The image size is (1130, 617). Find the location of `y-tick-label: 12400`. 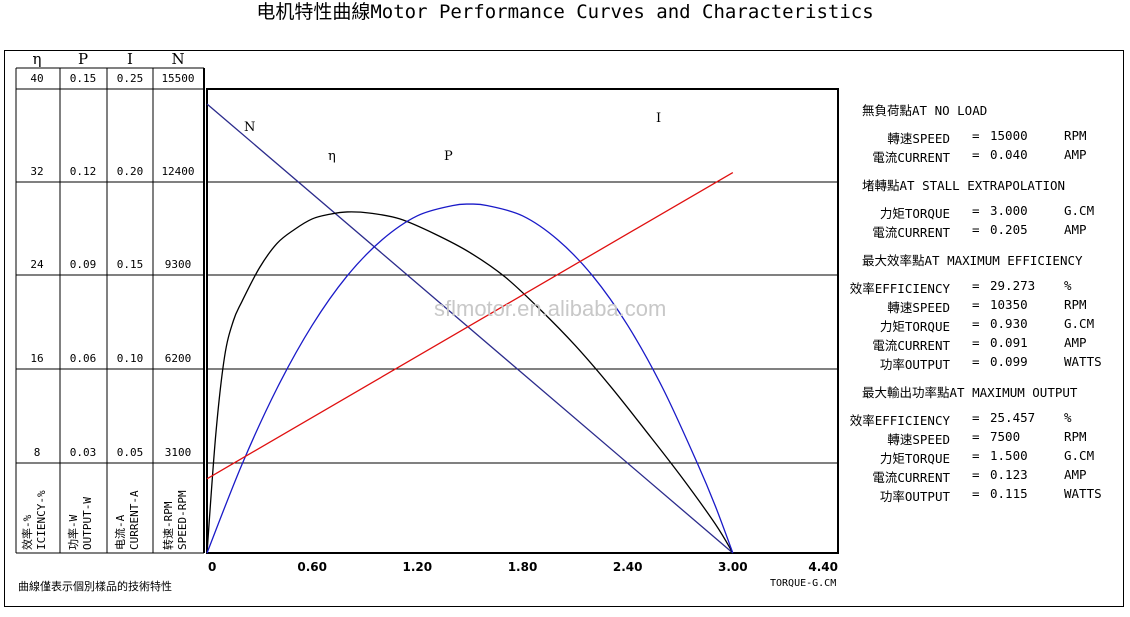

y-tick-label: 12400 is located at coordinates (177, 171).